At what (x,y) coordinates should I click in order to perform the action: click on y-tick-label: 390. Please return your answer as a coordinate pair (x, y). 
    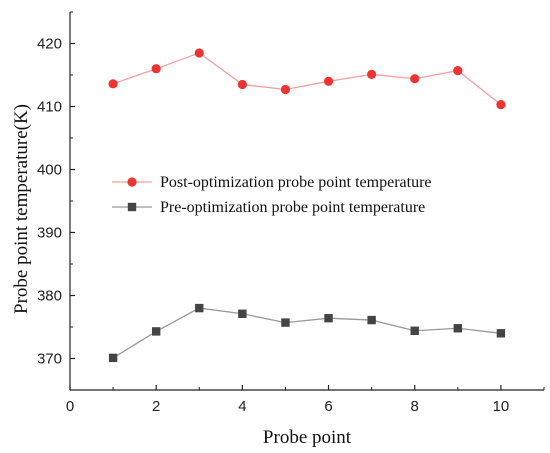
    Looking at the image, I should click on (49, 233).